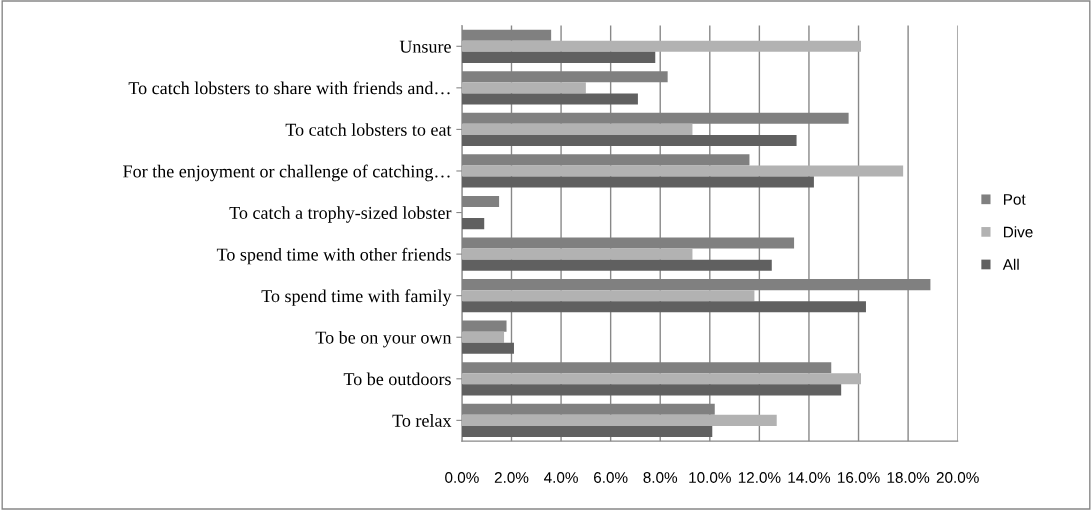 The width and height of the screenshot is (1092, 510). What do you see at coordinates (422, 420) in the screenshot?
I see `y-tick-label: To relax` at bounding box center [422, 420].